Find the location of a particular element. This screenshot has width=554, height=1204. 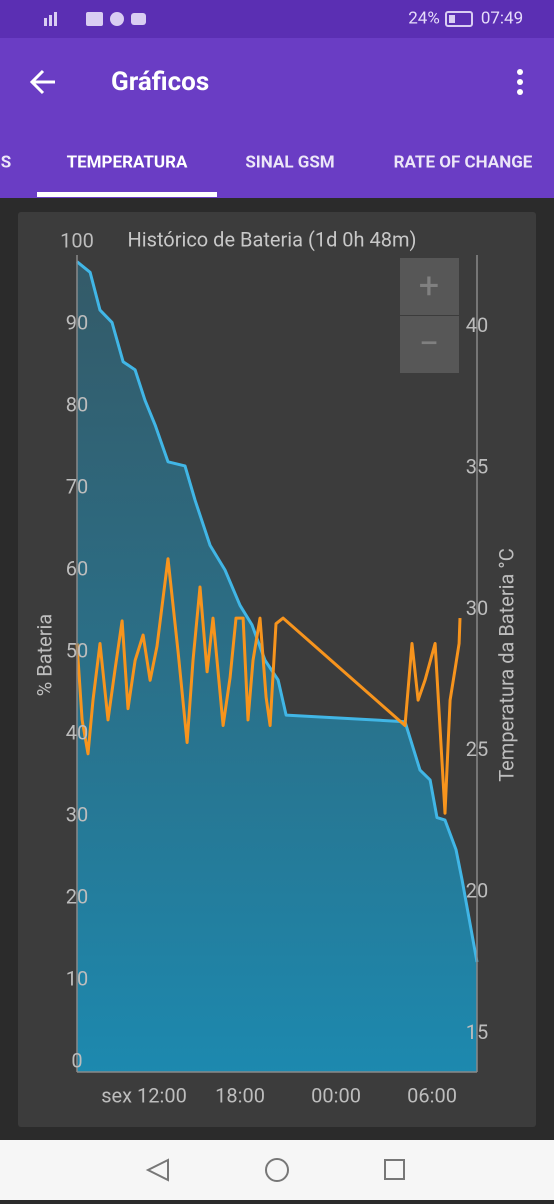

y2-tick-label: 40 is located at coordinates (477, 325).